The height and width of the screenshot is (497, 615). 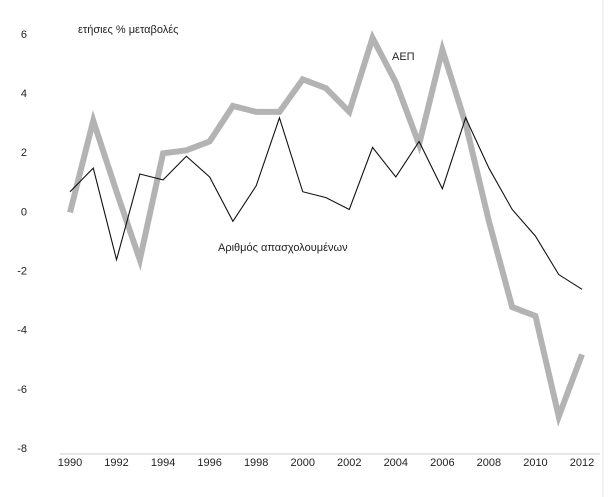 I want to click on y-tick-label: 4, so click(x=24, y=94).